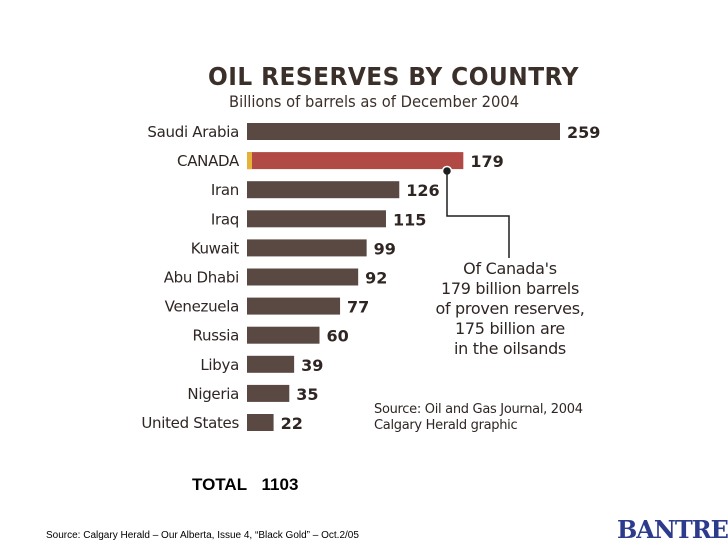 Image resolution: width=728 pixels, height=546 pixels. What do you see at coordinates (510, 268) in the screenshot?
I see `annotation-line: Of Canada's` at bounding box center [510, 268].